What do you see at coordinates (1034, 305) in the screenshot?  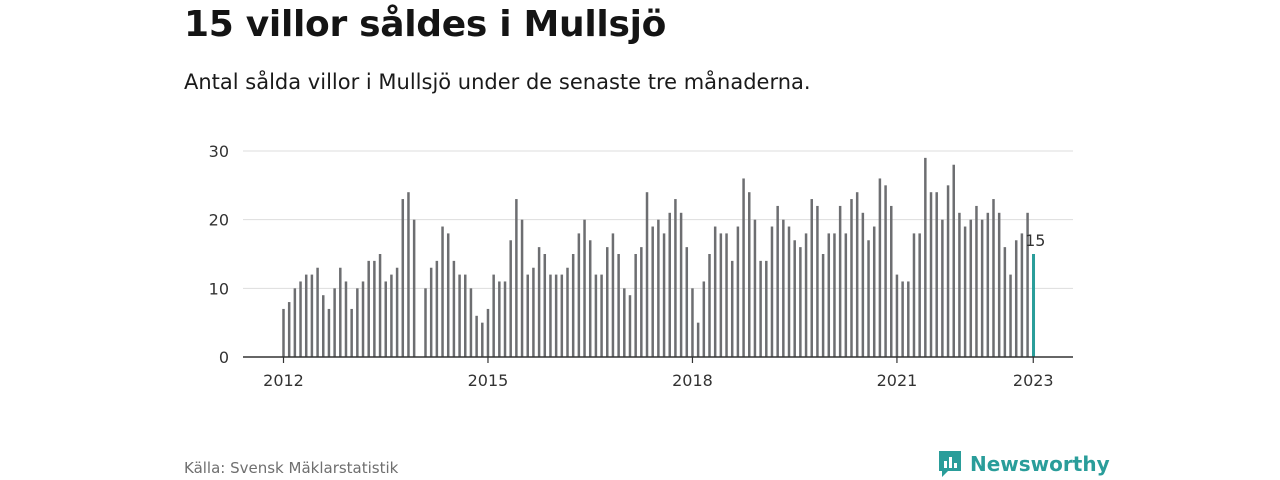 I see `bar-highlight` at bounding box center [1034, 305].